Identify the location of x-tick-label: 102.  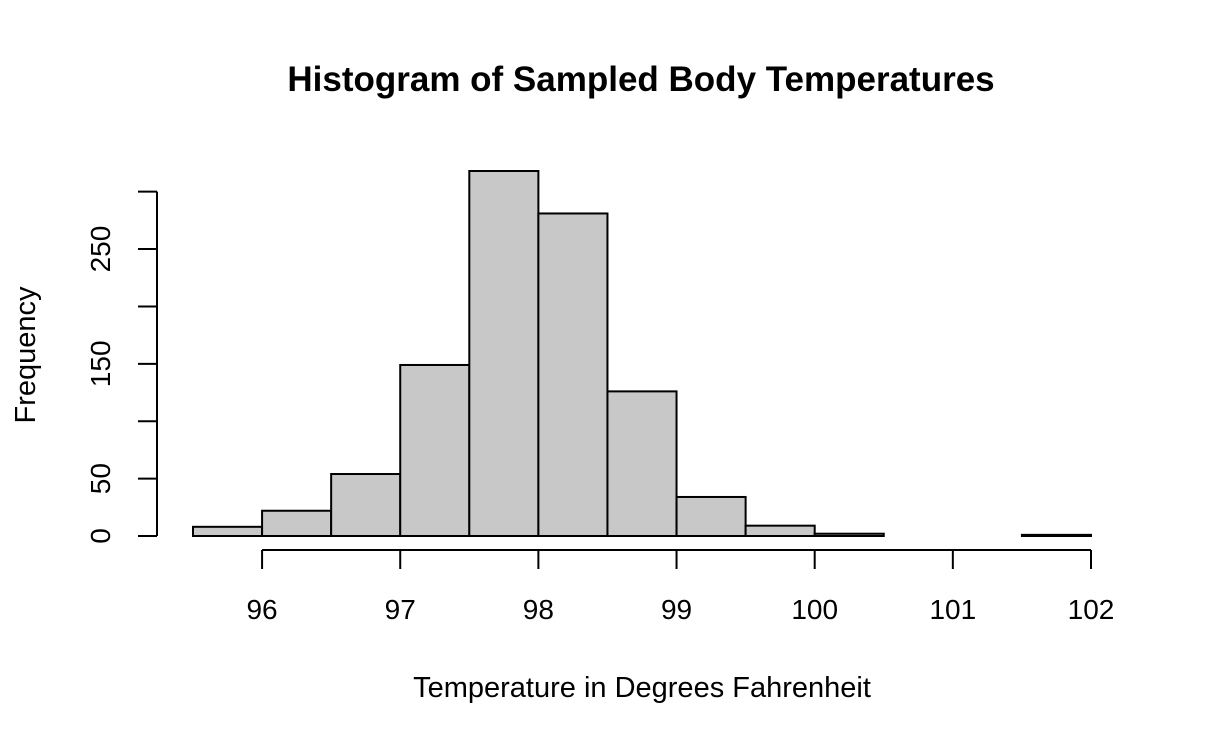
(1091, 609).